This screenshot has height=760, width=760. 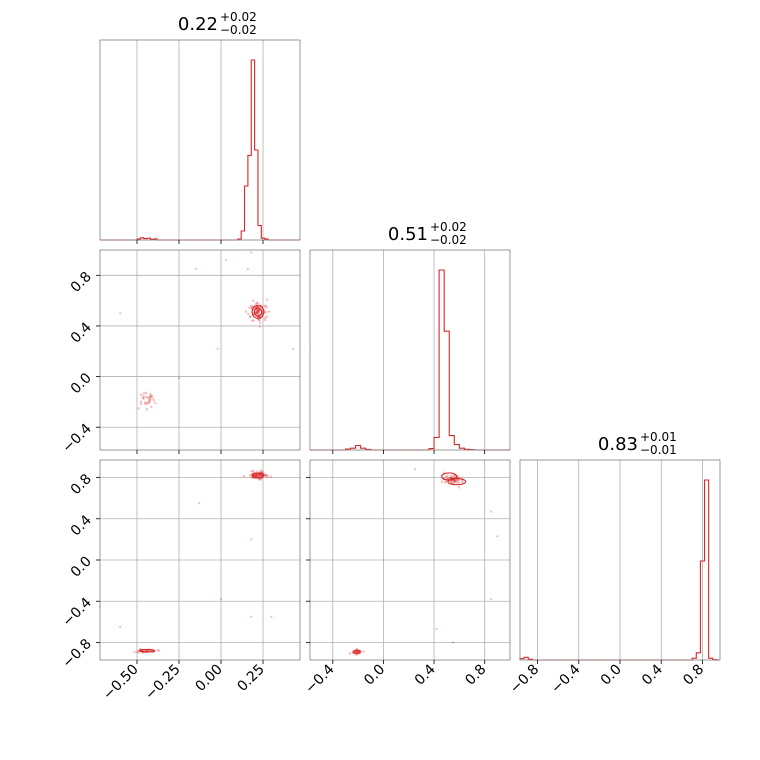 What do you see at coordinates (618, 444) in the screenshot?
I see `title-value: 0.83` at bounding box center [618, 444].